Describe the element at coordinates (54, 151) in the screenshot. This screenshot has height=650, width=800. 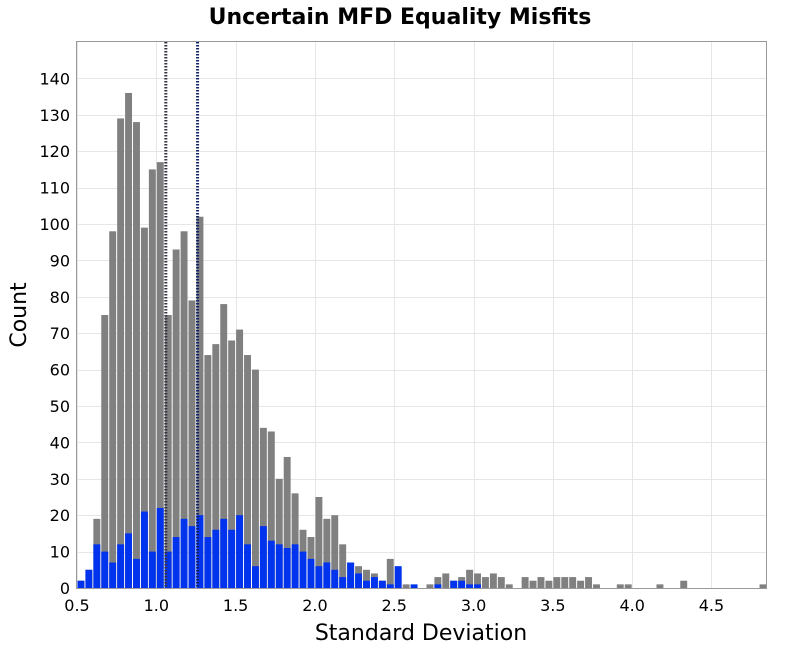
I see `y-tick-label: 120` at that location.